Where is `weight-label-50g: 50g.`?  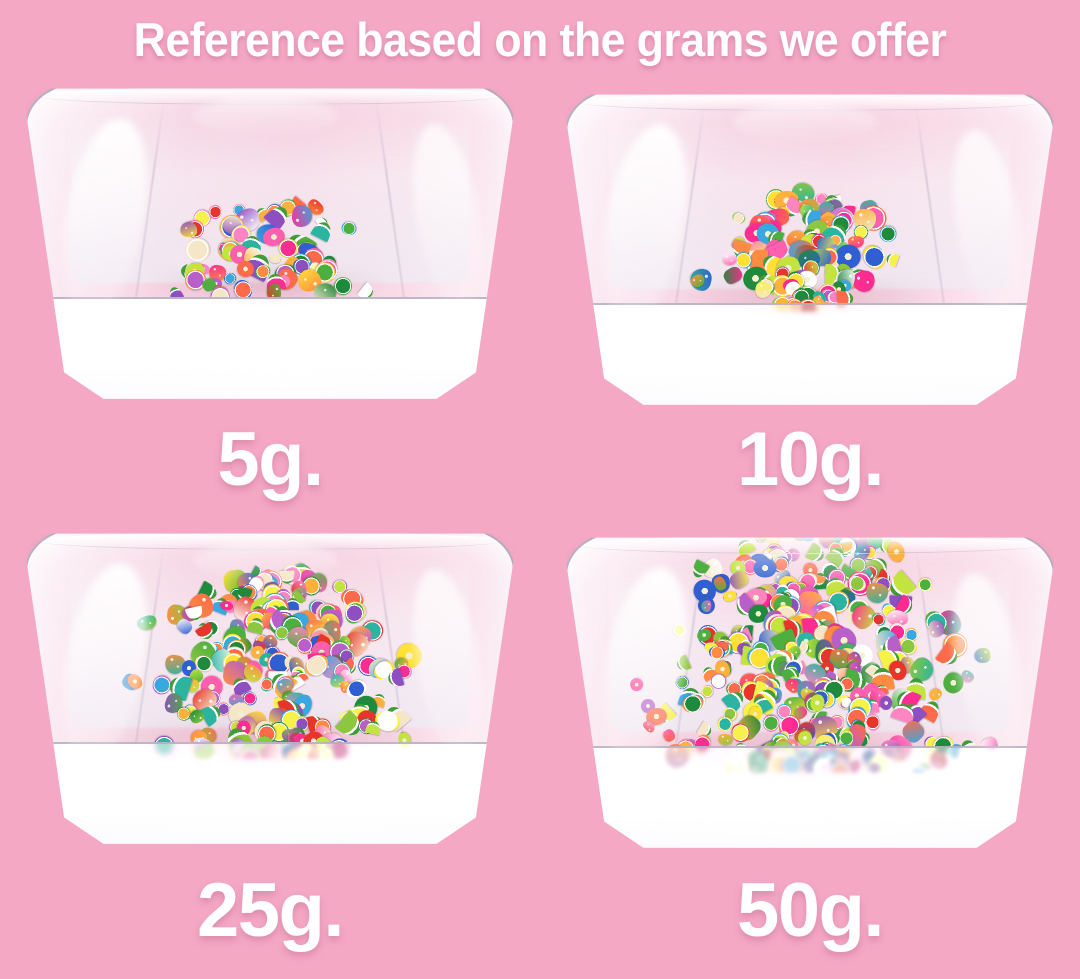
weight-label-50g: 50g. is located at coordinates (810, 910).